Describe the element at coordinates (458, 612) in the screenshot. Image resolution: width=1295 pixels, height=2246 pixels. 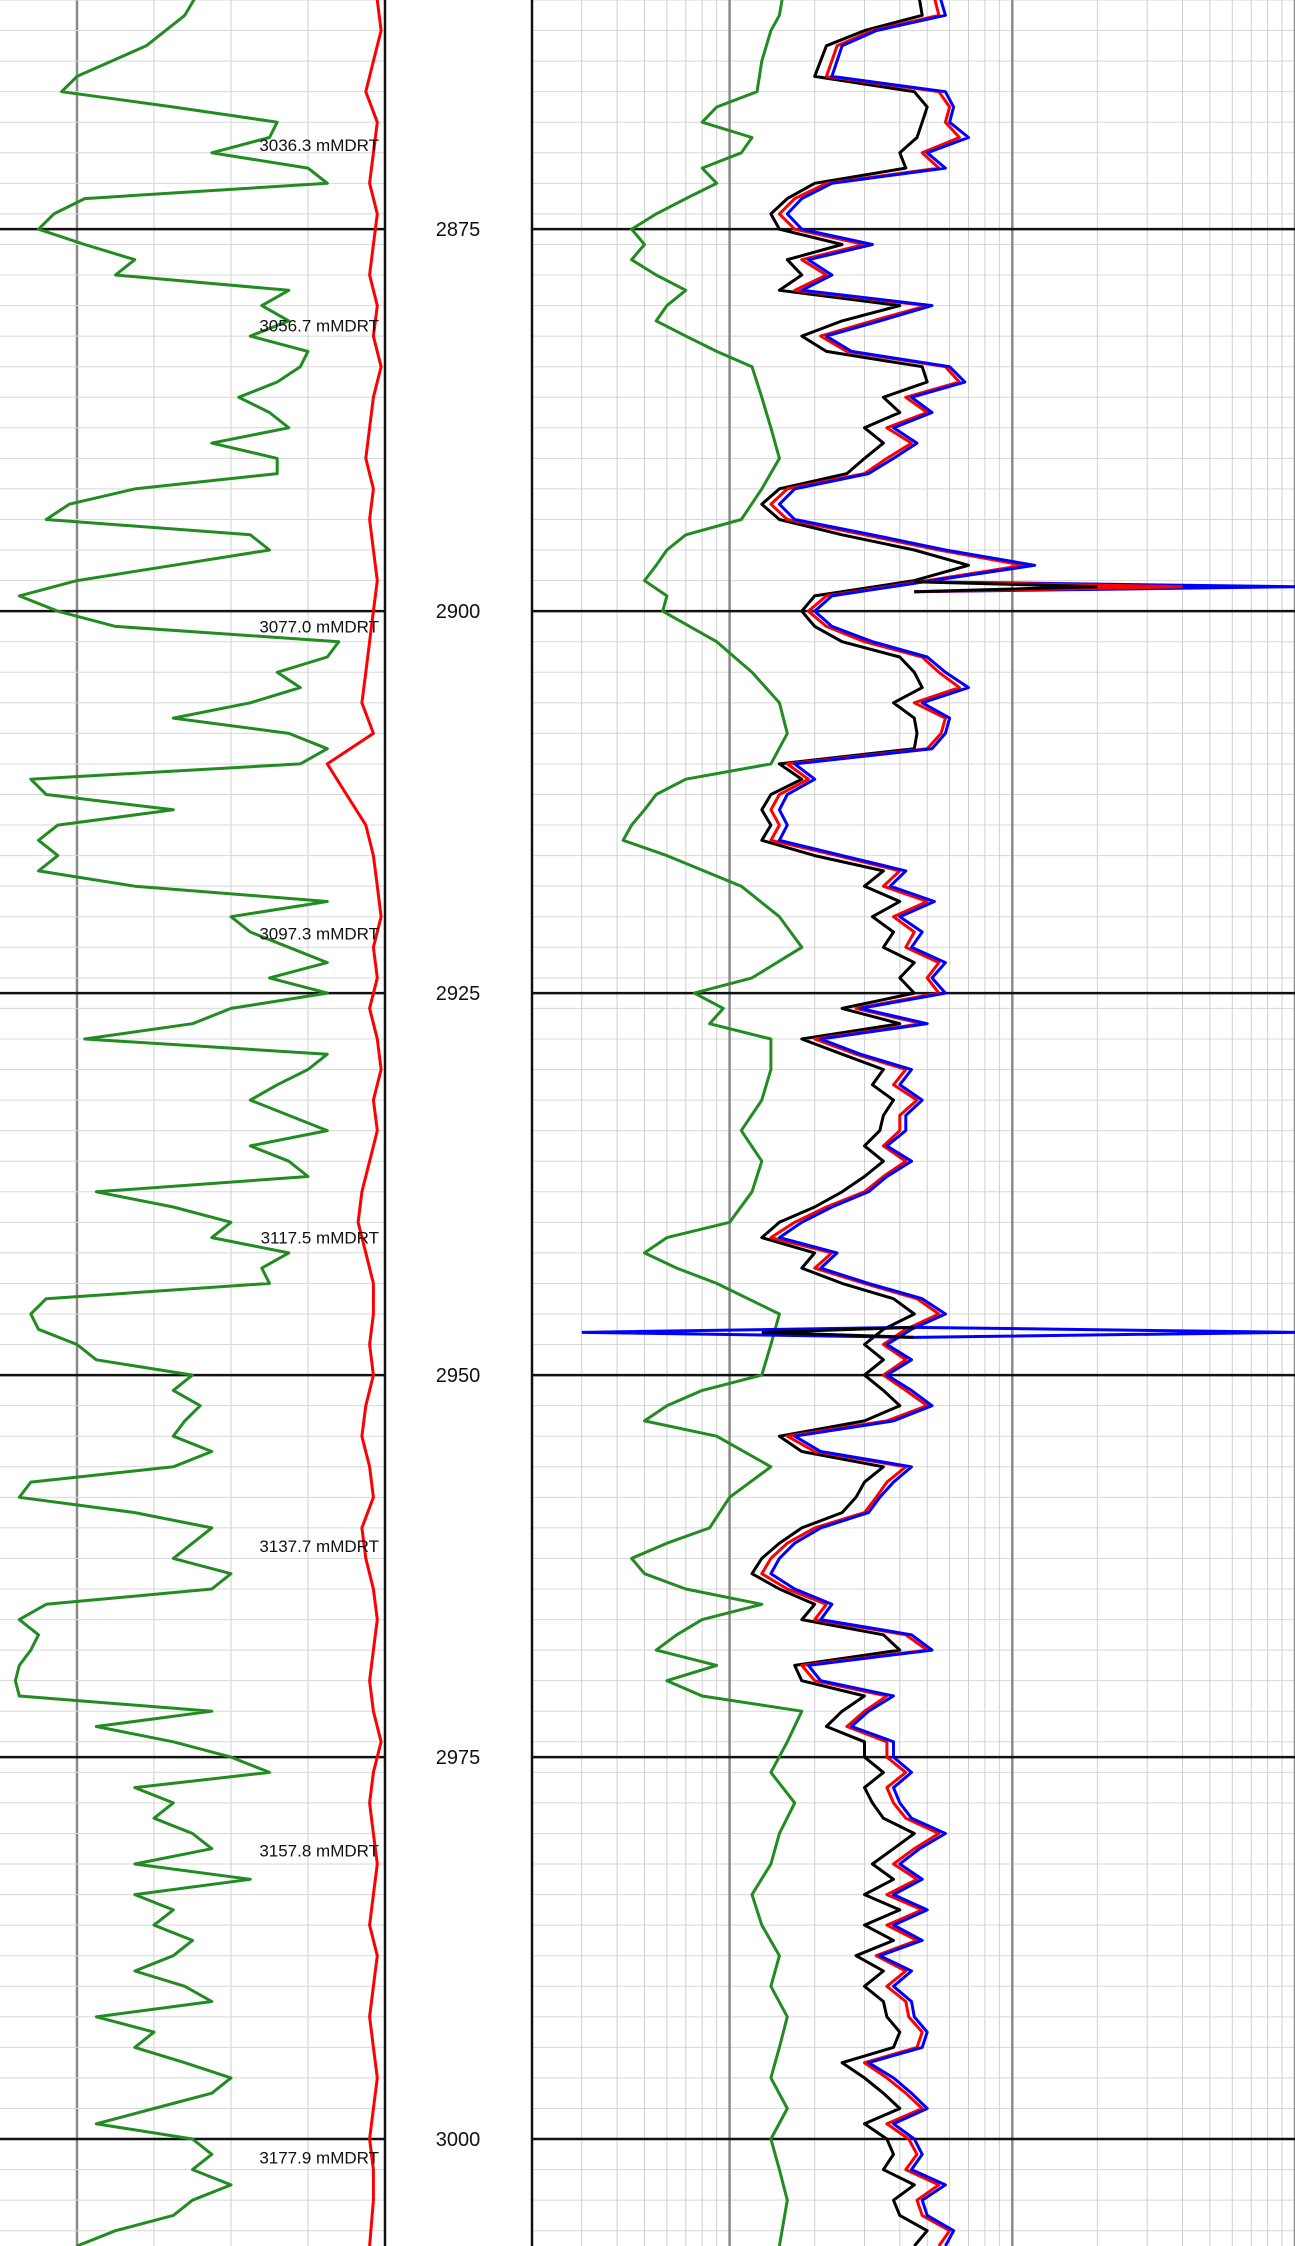
I see `depth-tick-label: 2900` at that location.